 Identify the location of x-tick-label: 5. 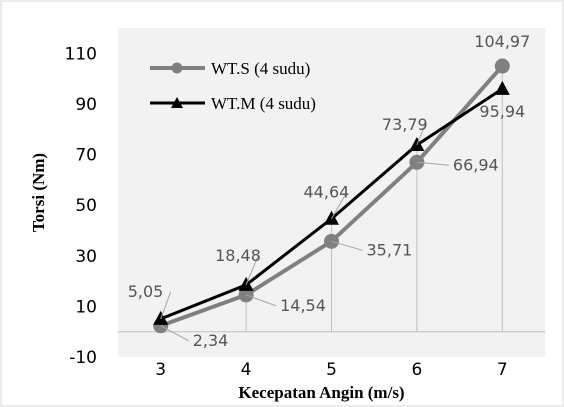
(331, 370).